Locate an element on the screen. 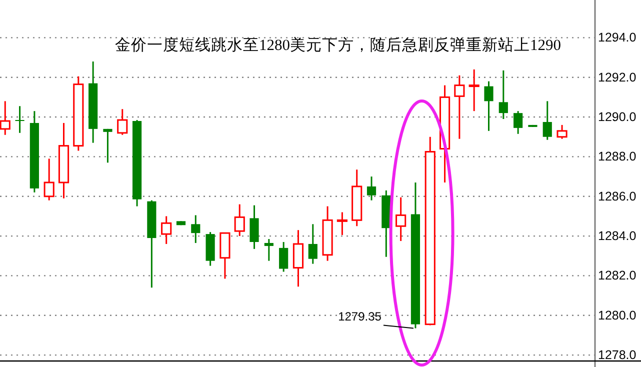 Image resolution: width=641 pixels, height=367 pixels. y-tick-label: 1282.0 is located at coordinates (617, 275).